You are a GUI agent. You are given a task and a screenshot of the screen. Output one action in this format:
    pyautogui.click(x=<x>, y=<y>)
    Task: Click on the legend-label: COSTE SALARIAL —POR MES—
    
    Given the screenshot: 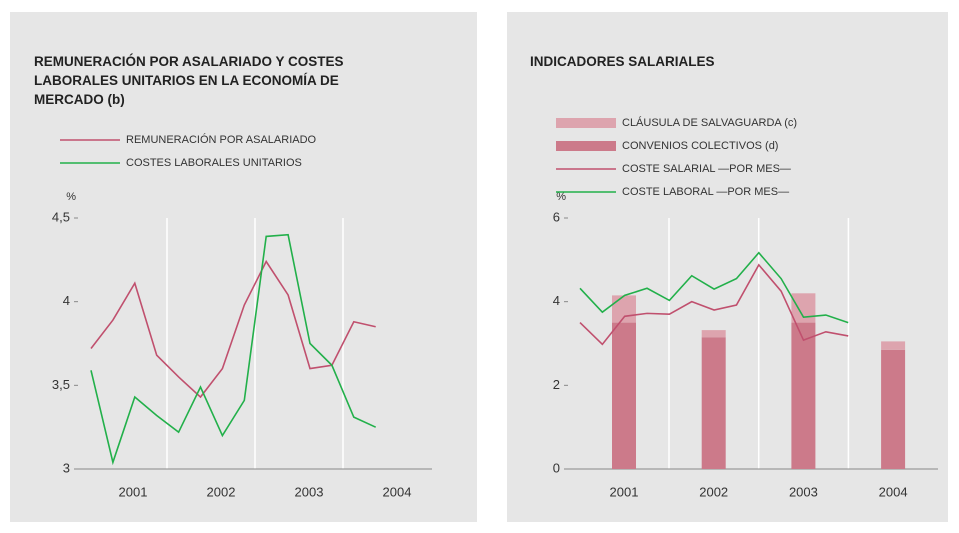 What is the action you would take?
    pyautogui.click(x=706, y=169)
    